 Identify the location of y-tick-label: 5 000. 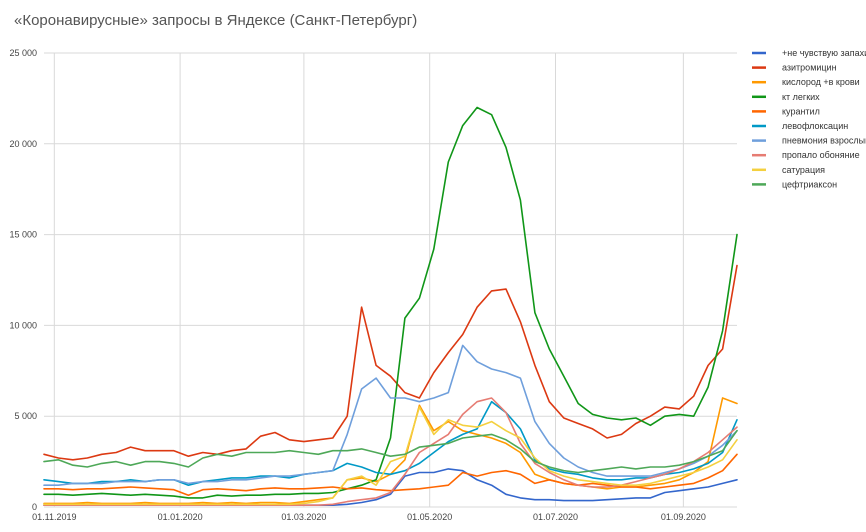
(25, 416).